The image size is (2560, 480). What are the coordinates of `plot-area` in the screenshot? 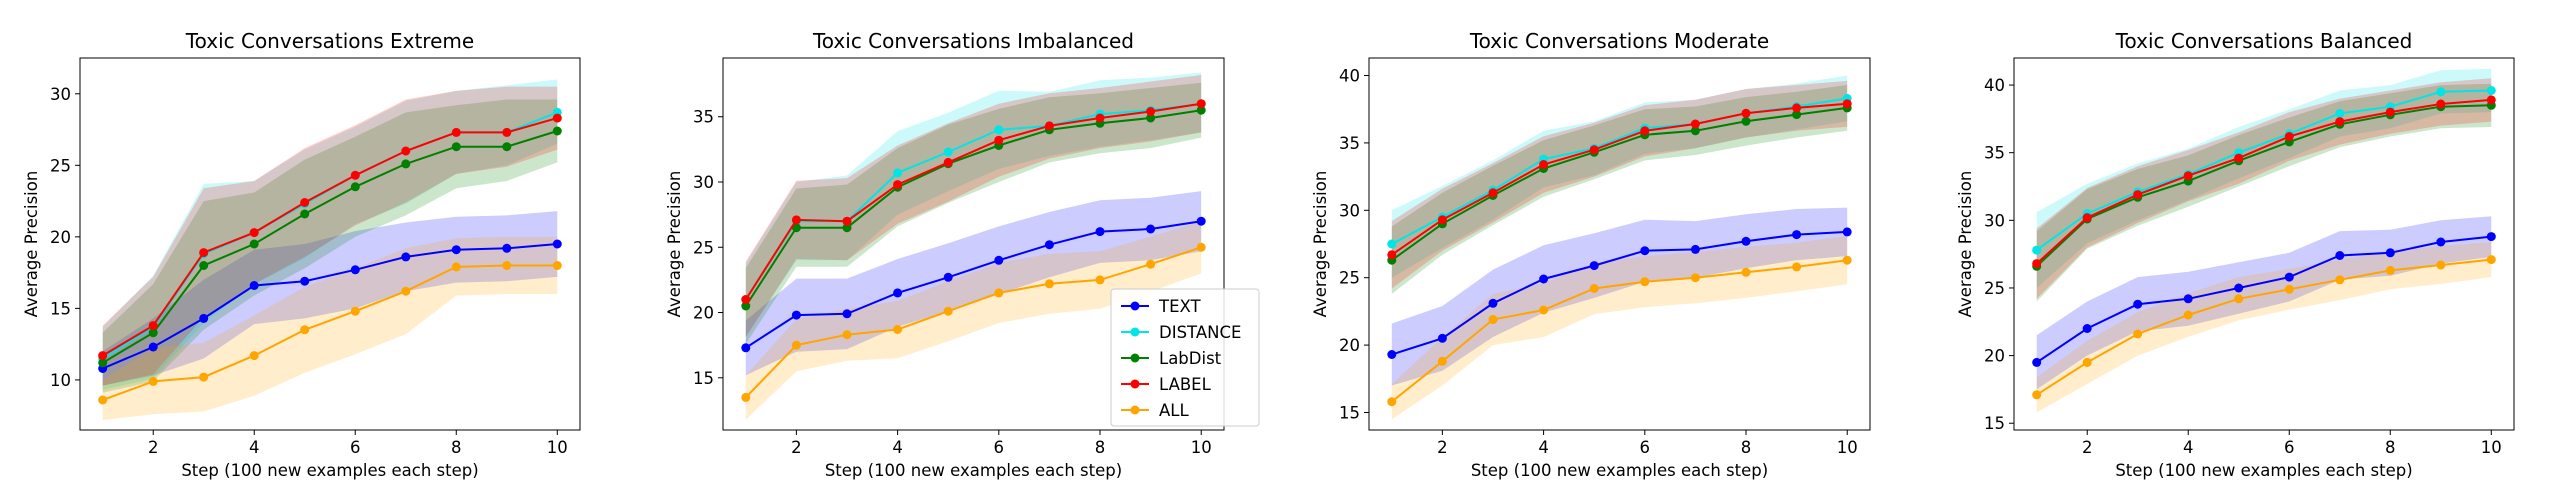 It's located at (330, 249).